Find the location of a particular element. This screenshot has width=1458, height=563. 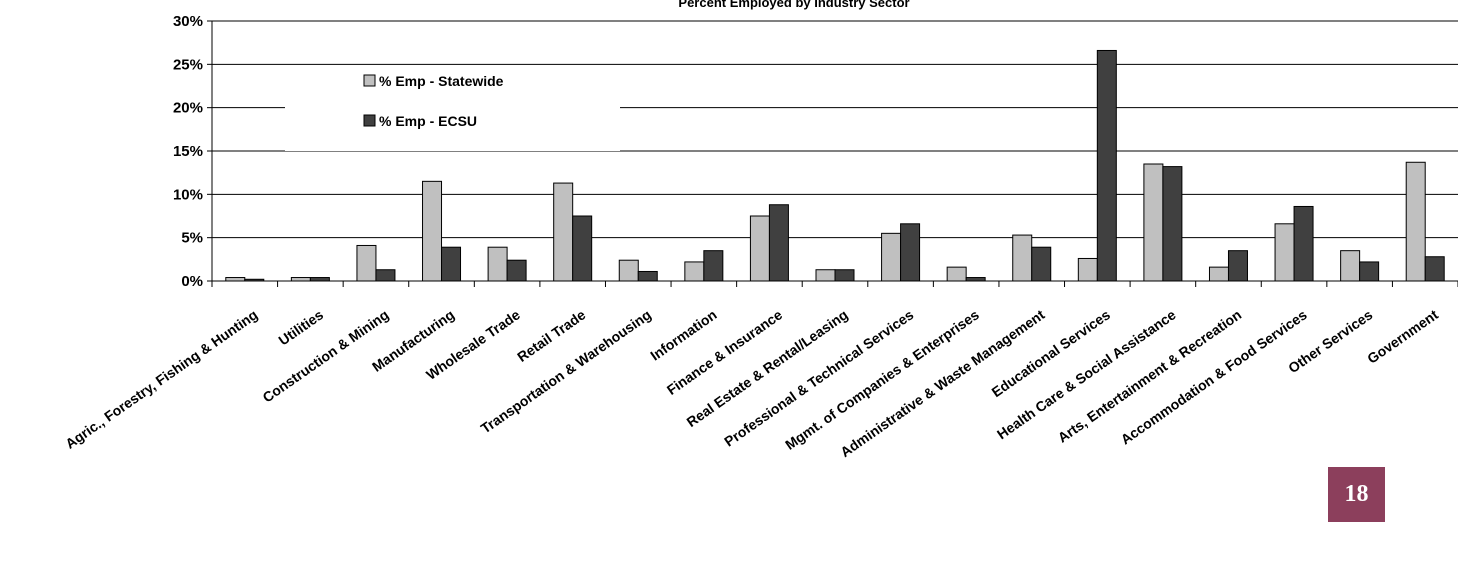

y-axis: 0% 5% 10% 15% 20% 25% 30% is located at coordinates (193, 151).